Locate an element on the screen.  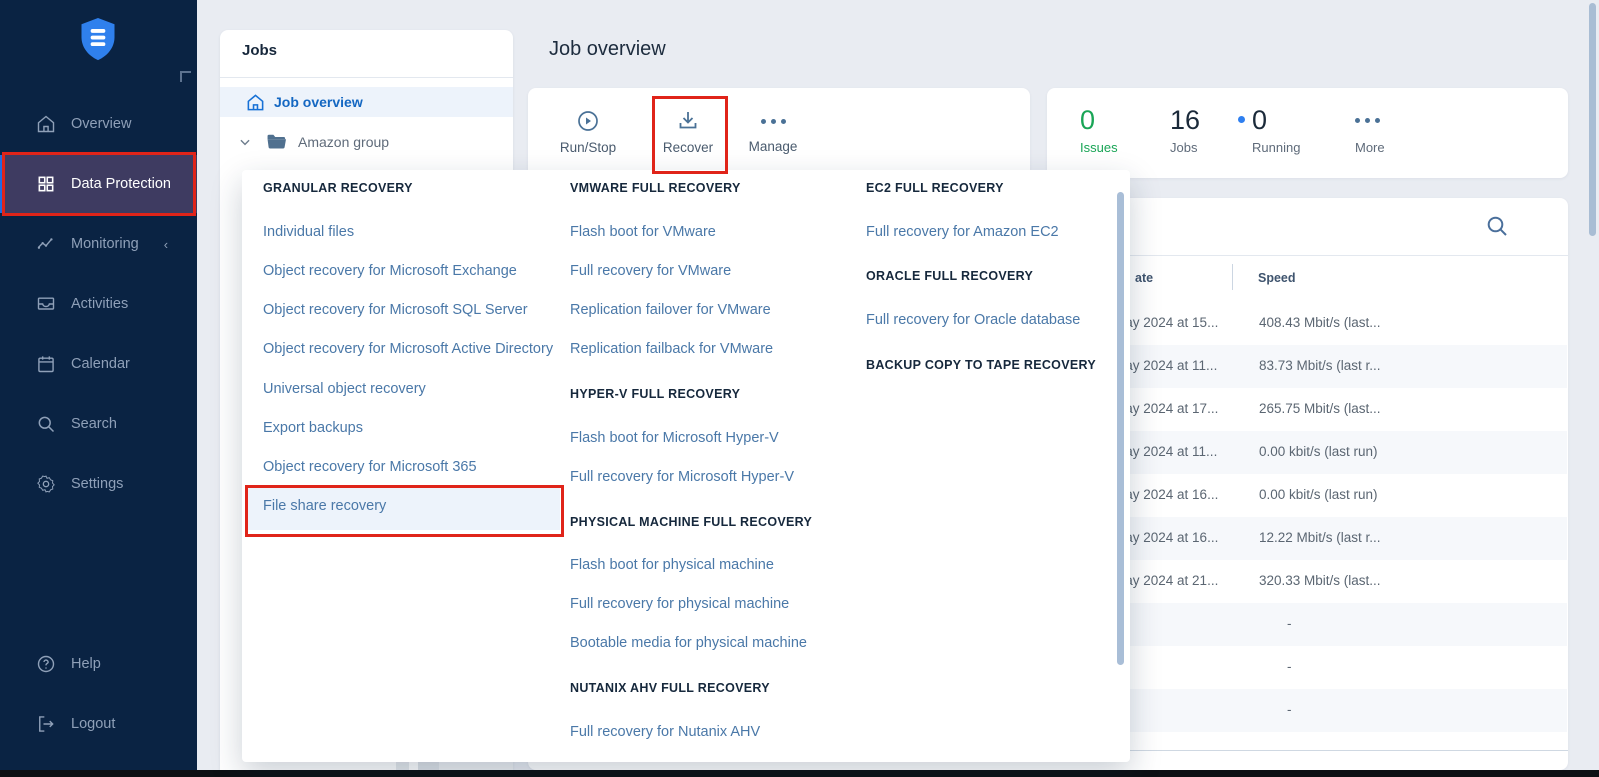
menu-item-bootable-media-physical: Bootable media for physical machine is located at coordinates (688, 643).